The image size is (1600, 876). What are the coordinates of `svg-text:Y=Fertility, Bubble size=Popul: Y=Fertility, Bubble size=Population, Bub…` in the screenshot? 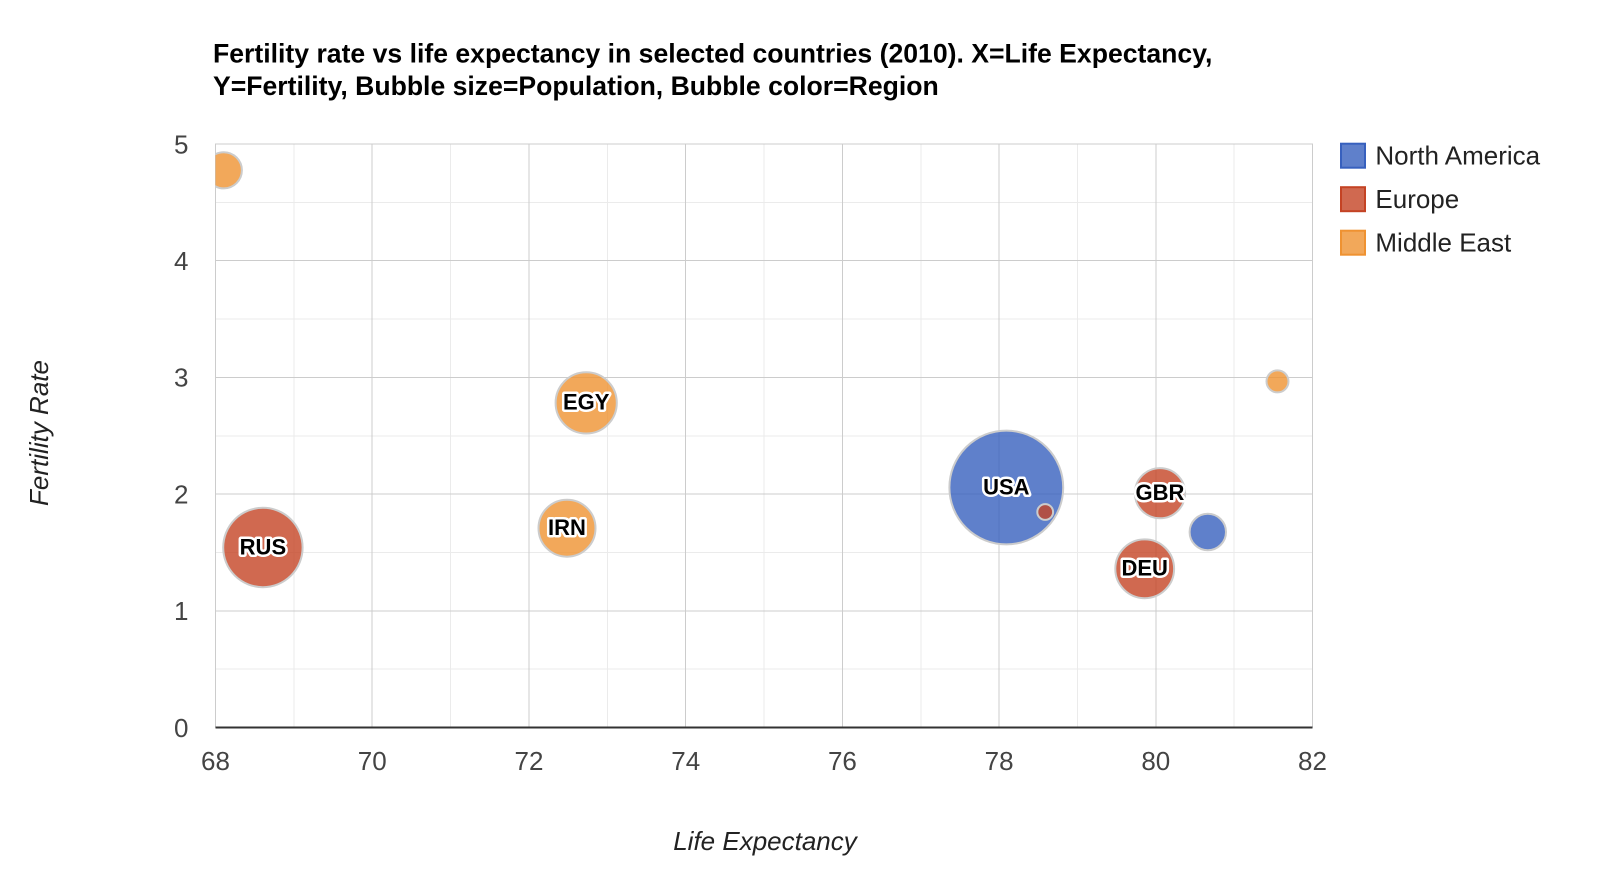 It's located at (576, 86).